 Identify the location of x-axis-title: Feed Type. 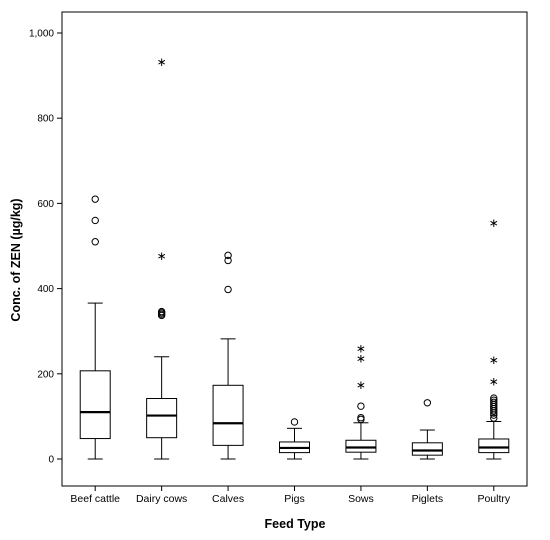
(295, 524).